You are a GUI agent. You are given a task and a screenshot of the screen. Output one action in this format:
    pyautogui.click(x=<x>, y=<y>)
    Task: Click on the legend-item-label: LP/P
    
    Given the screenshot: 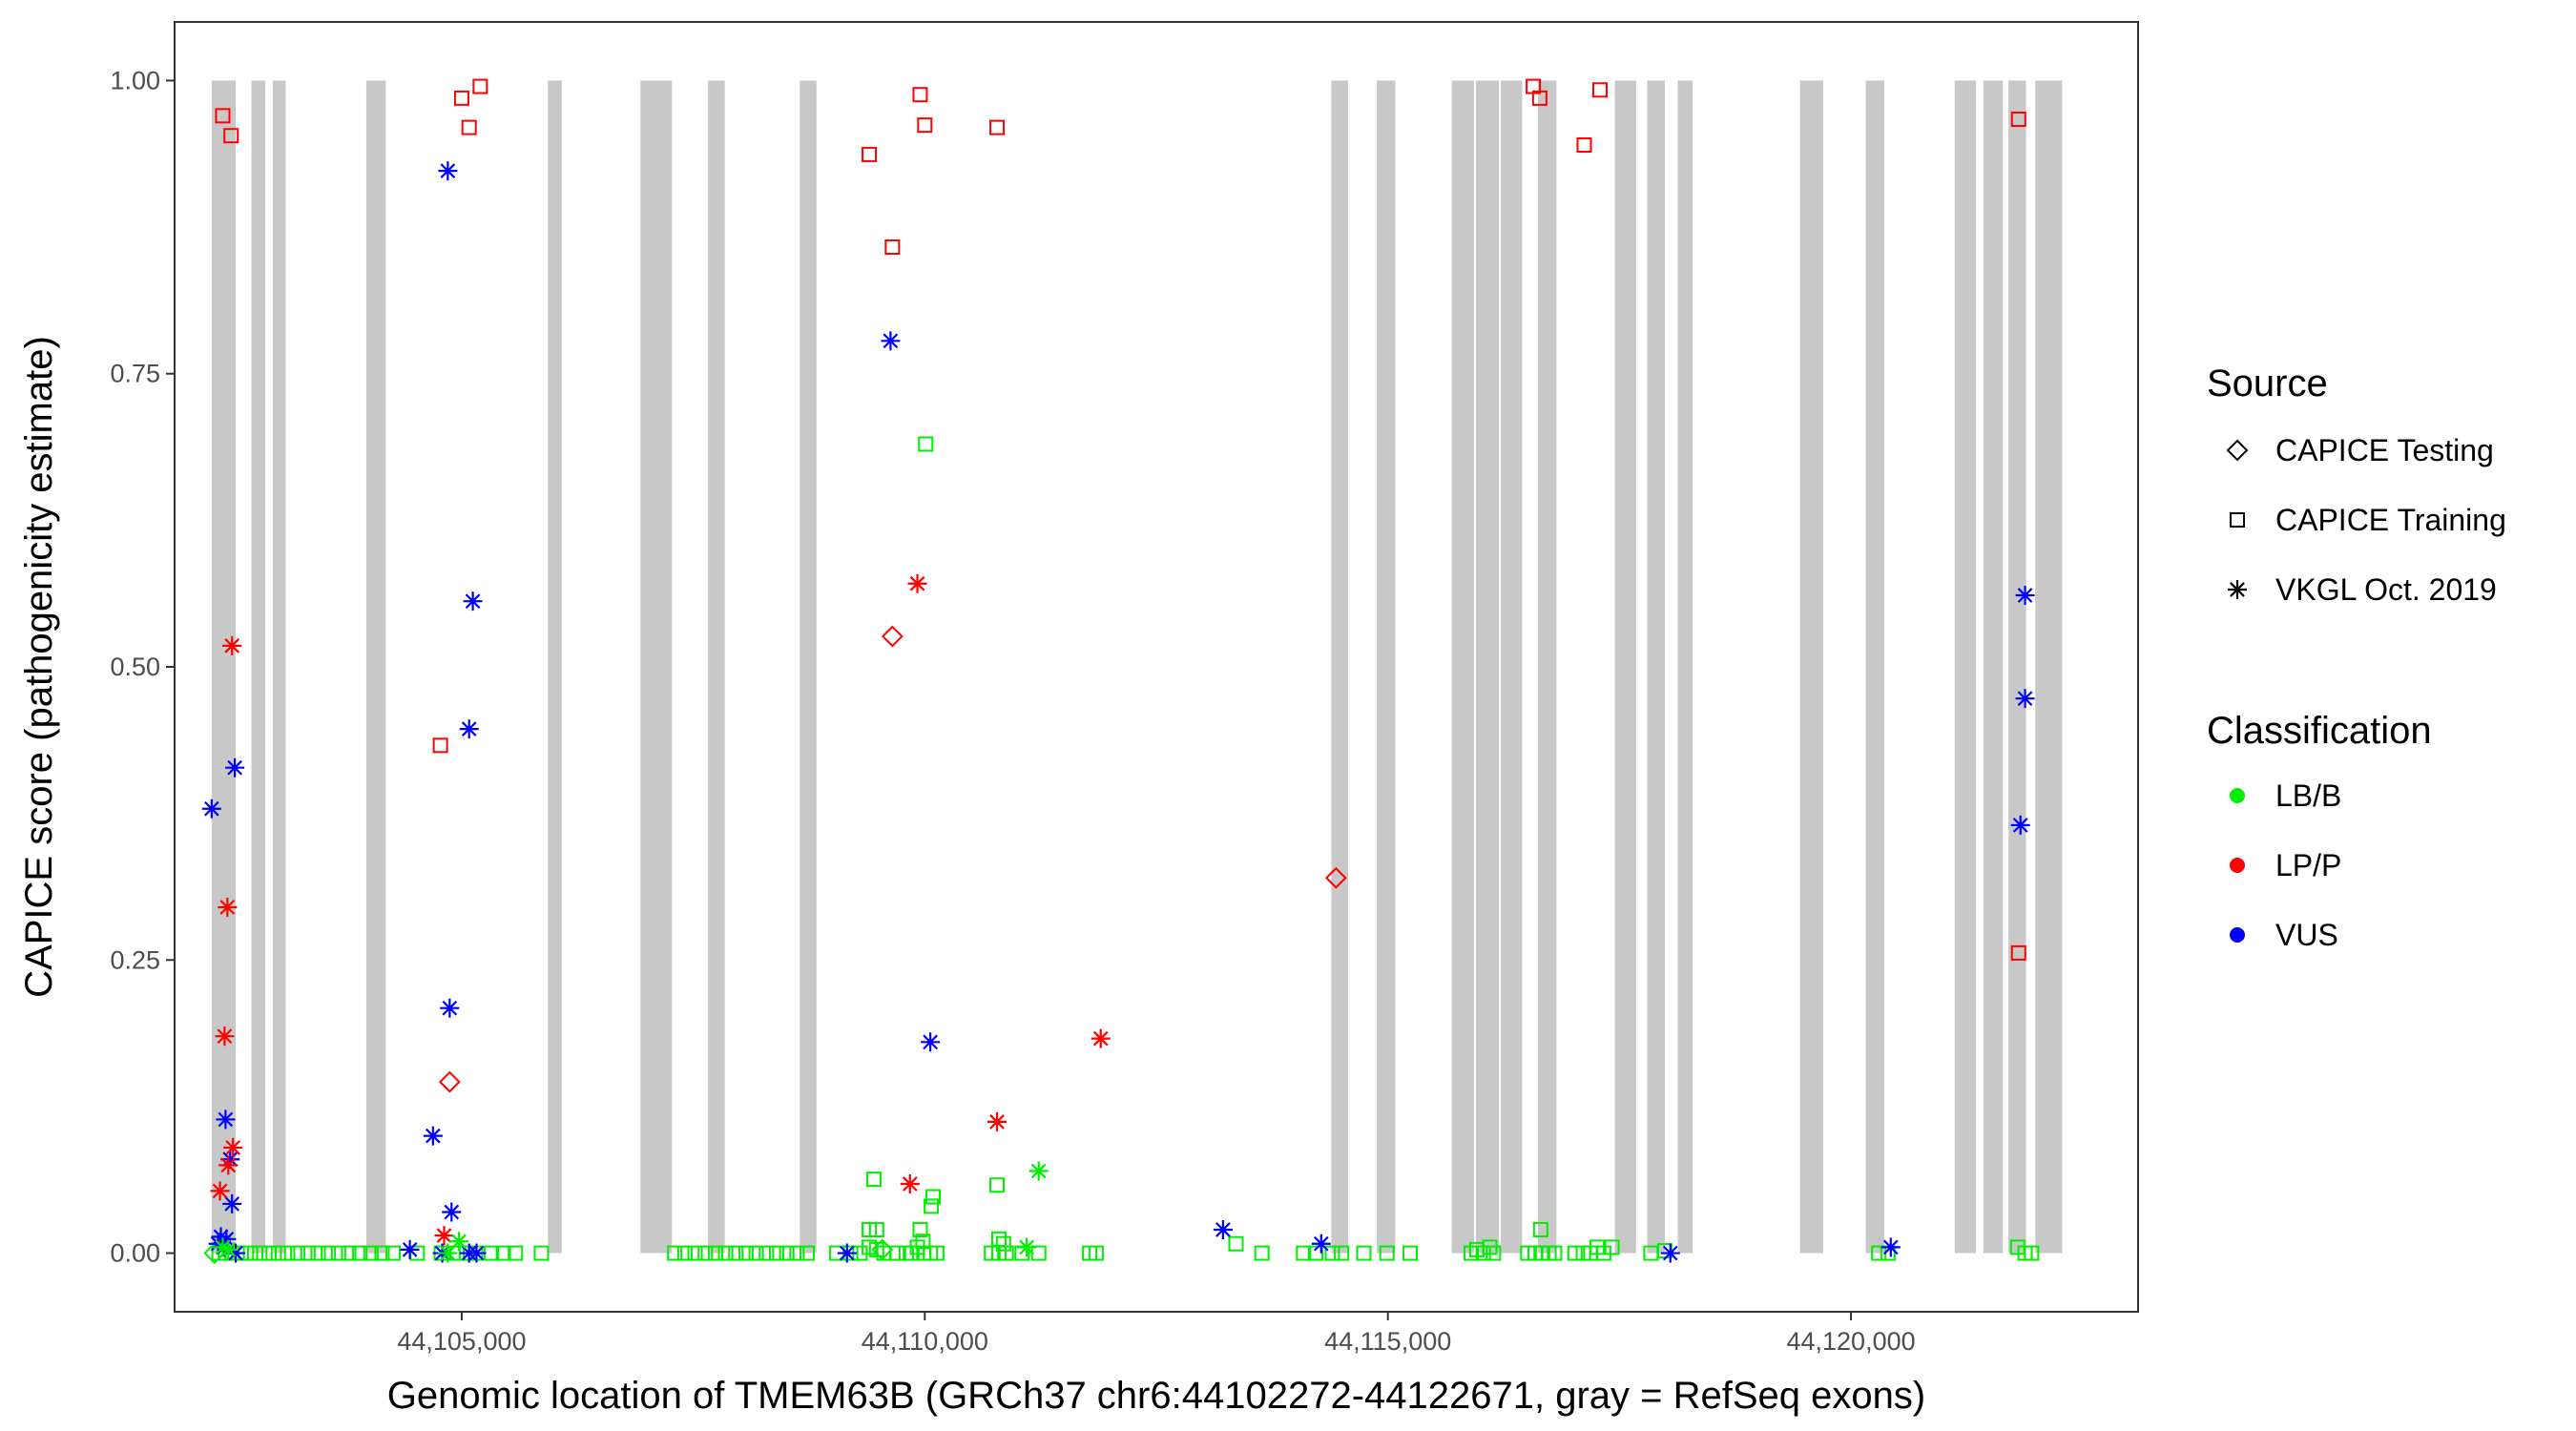 What is the action you would take?
    pyautogui.click(x=2308, y=865)
    